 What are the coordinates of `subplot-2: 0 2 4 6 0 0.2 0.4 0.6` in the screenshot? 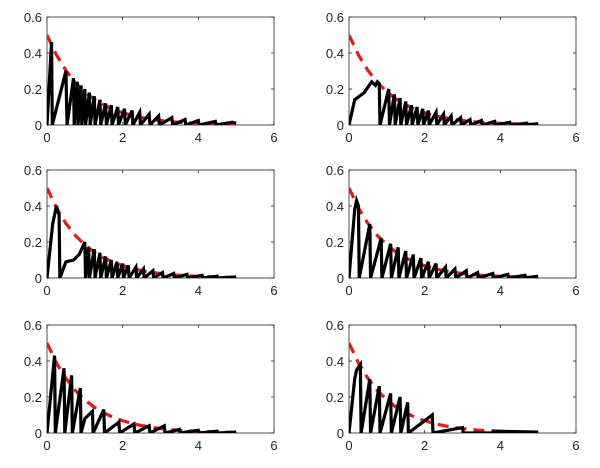 It's located at (453, 77).